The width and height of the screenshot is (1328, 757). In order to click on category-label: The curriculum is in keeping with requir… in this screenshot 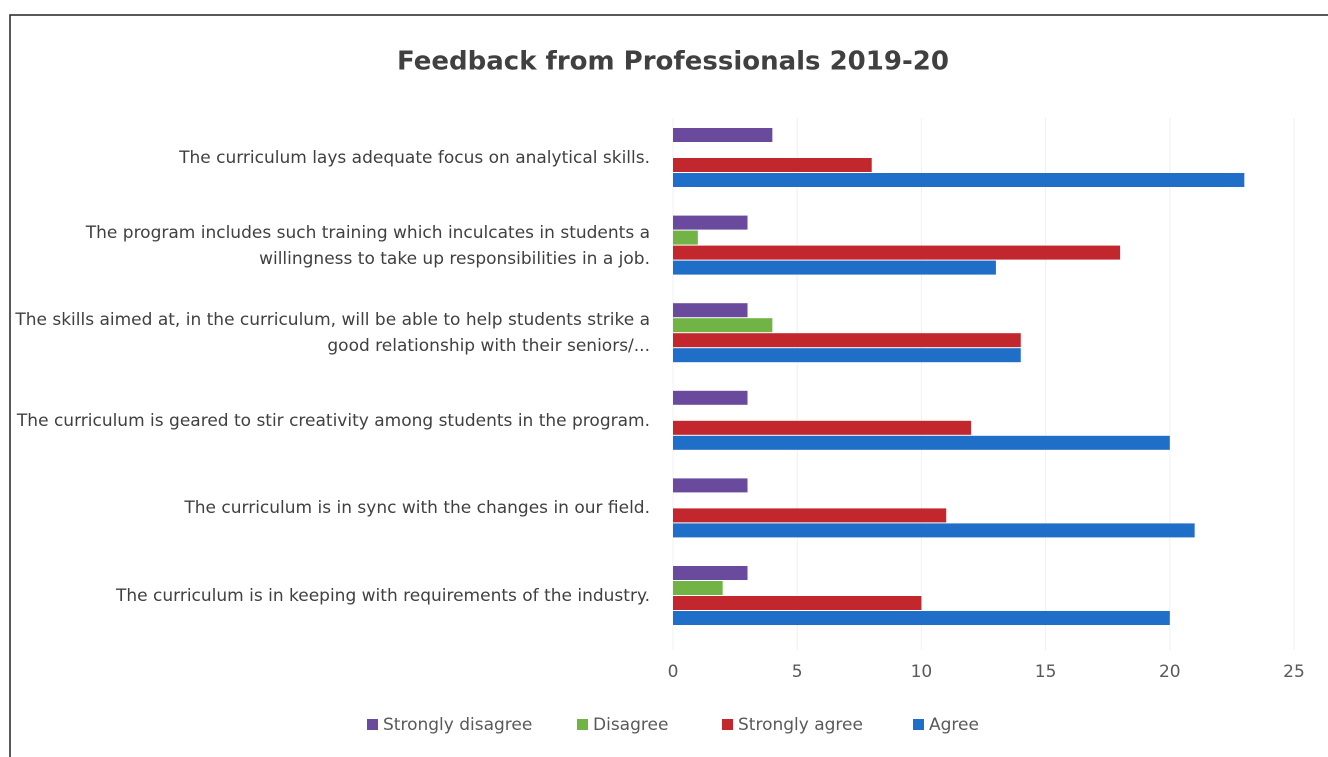, I will do `click(383, 596)`.